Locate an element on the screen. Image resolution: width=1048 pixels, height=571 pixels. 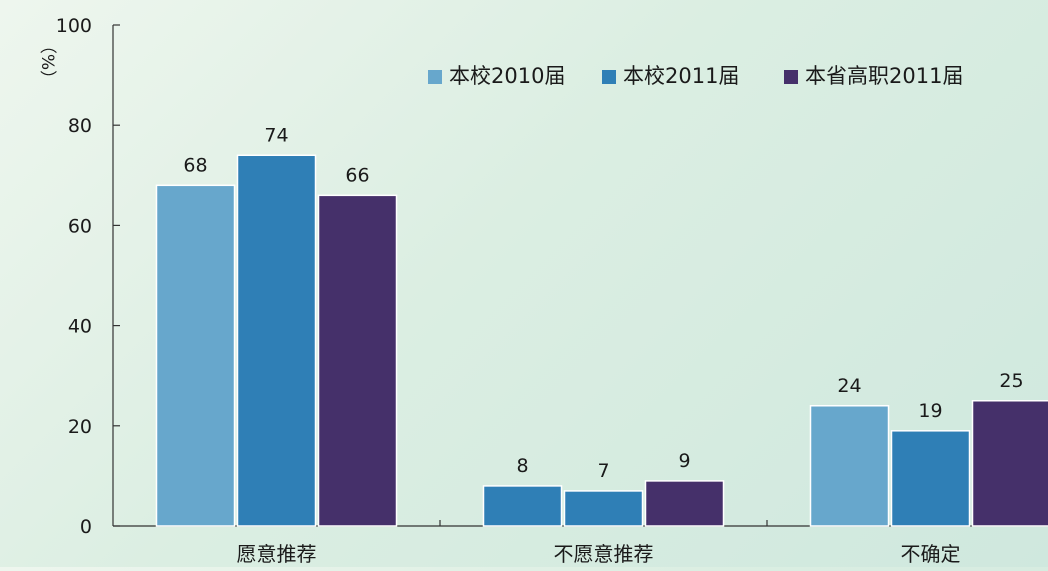
y-tick-label: 20 is located at coordinates (80, 427).